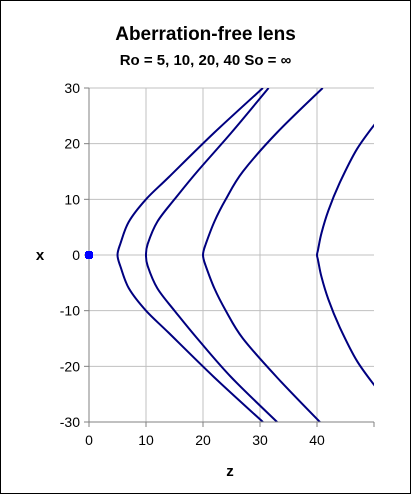 The image size is (411, 494). I want to click on x-tick-label: 40, so click(317, 440).